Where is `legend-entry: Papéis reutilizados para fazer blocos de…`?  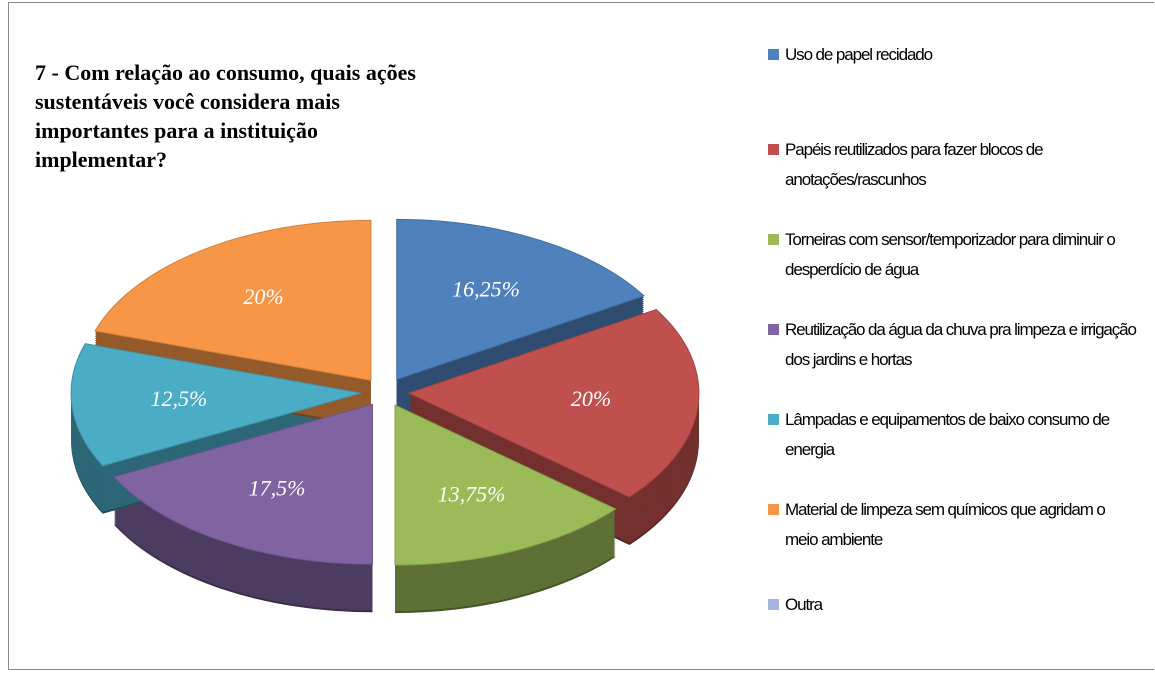
legend-entry: Papéis reutilizados para fazer blocos de… is located at coordinates (953, 165).